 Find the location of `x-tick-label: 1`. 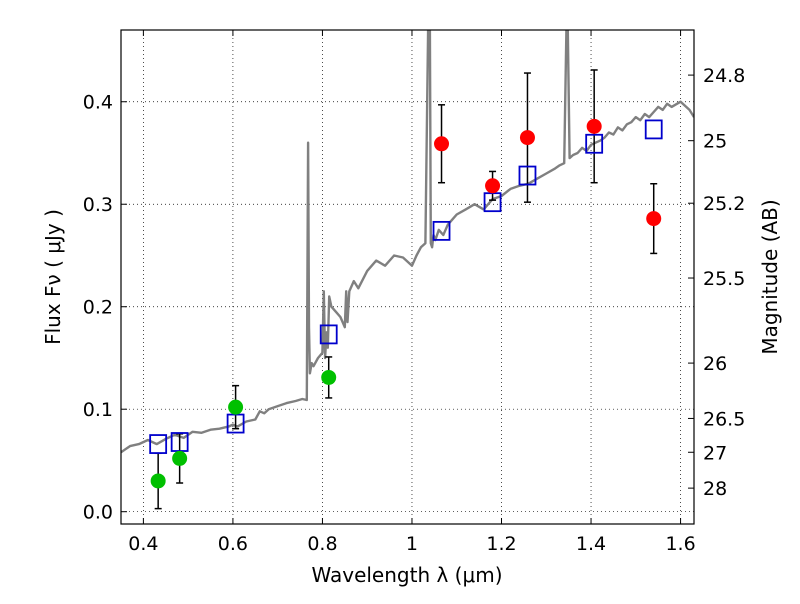

x-tick-label: 1 is located at coordinates (412, 544).